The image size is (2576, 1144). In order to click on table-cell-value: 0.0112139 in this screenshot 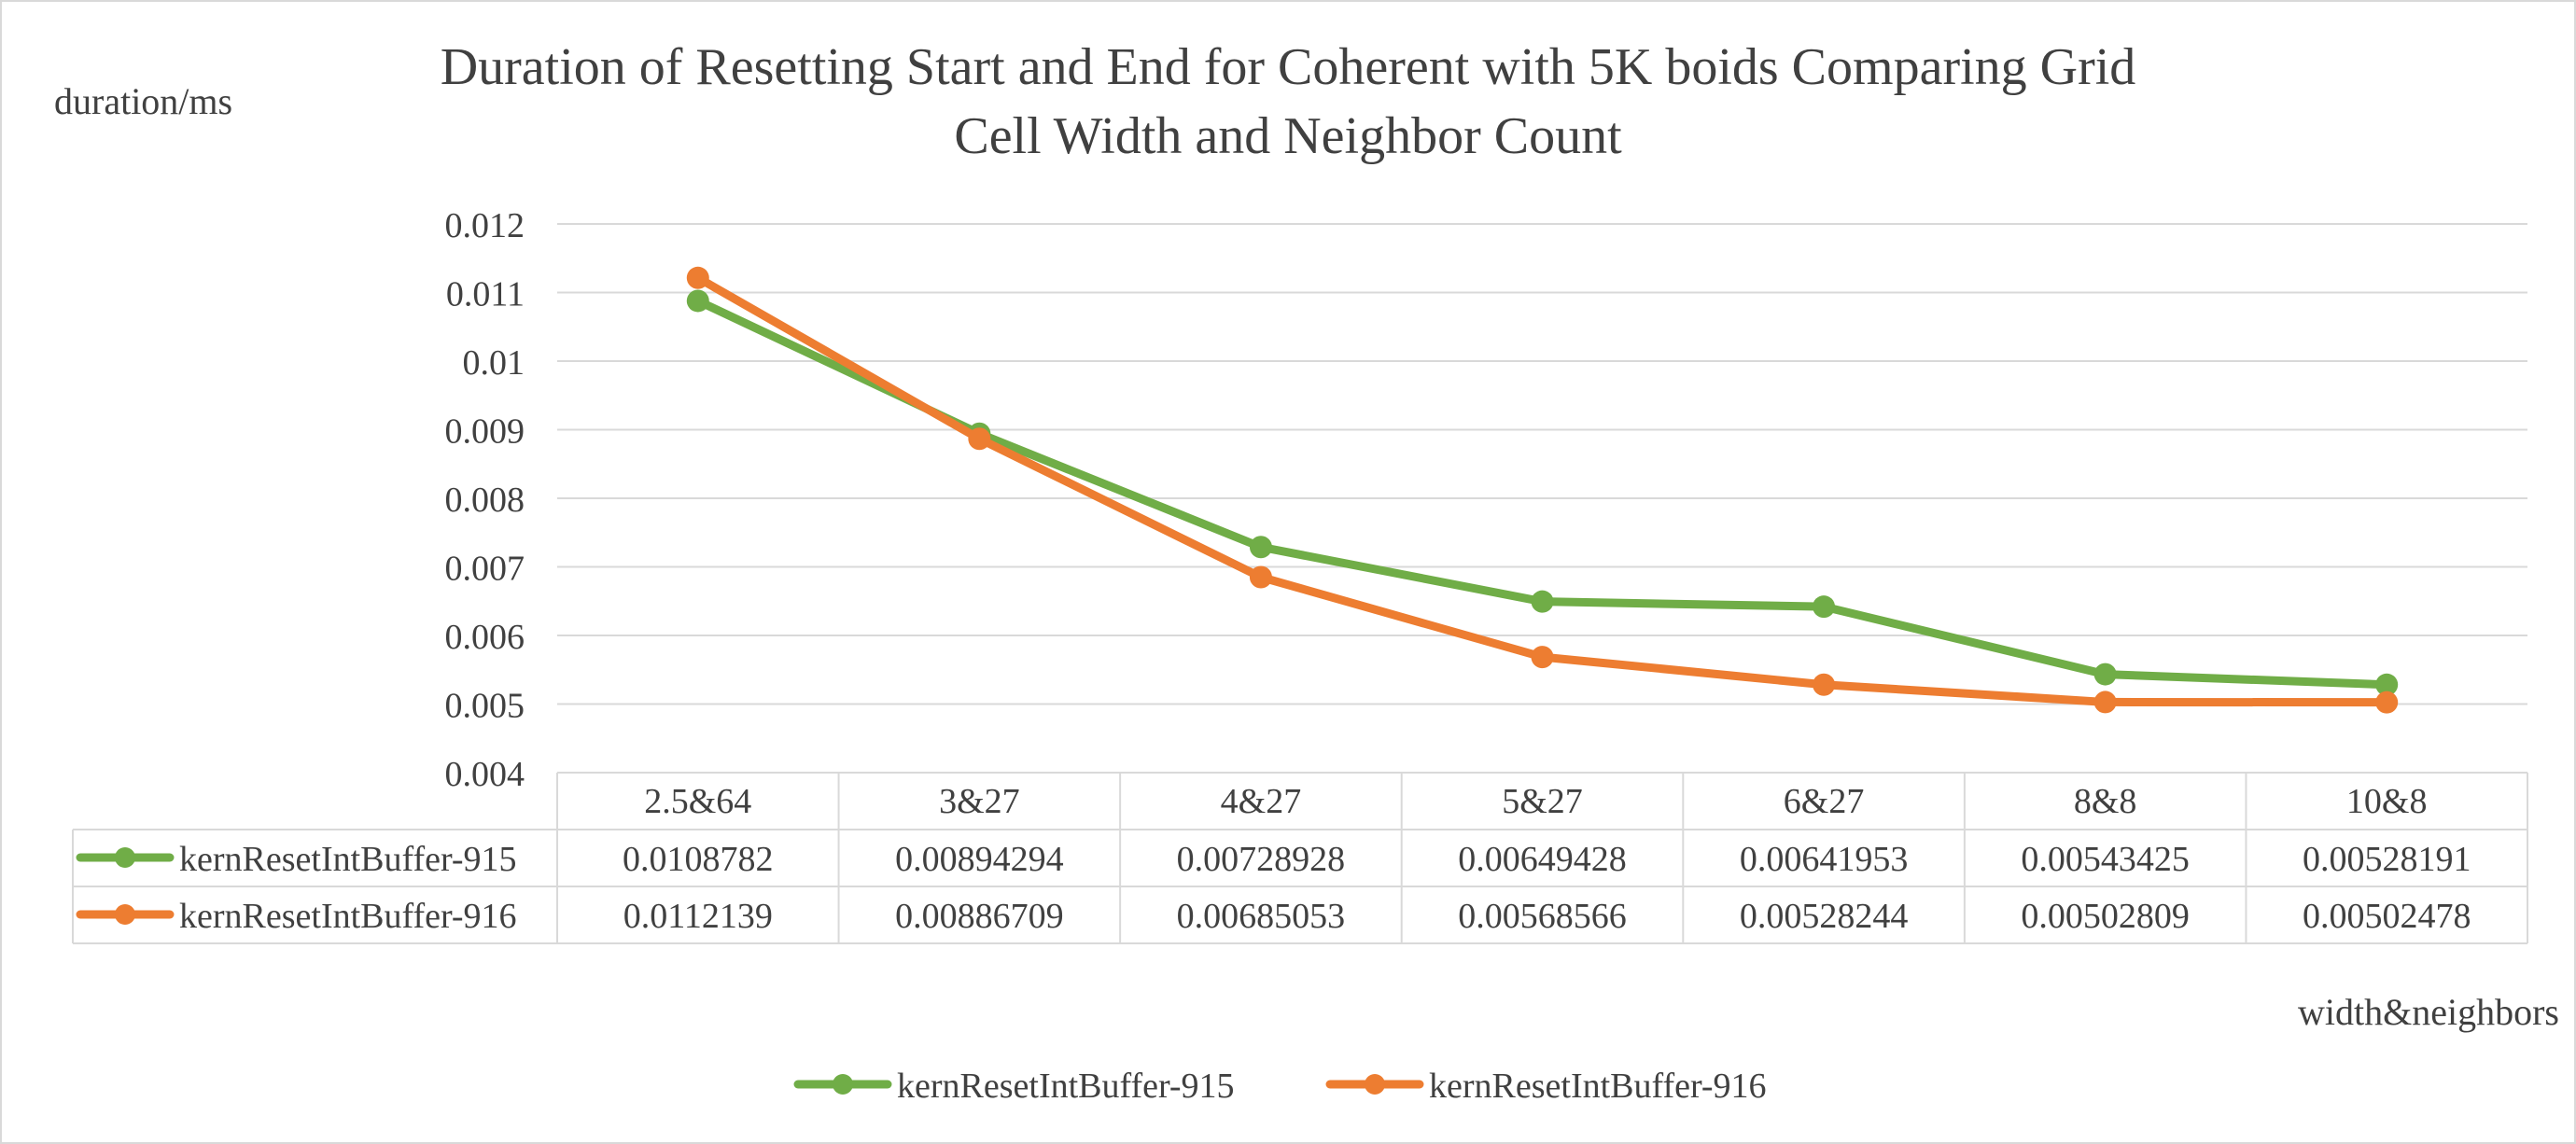, I will do `click(698, 916)`.